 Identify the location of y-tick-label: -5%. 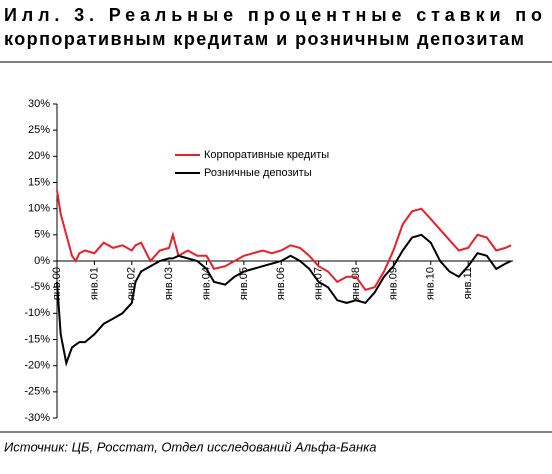
(40, 287).